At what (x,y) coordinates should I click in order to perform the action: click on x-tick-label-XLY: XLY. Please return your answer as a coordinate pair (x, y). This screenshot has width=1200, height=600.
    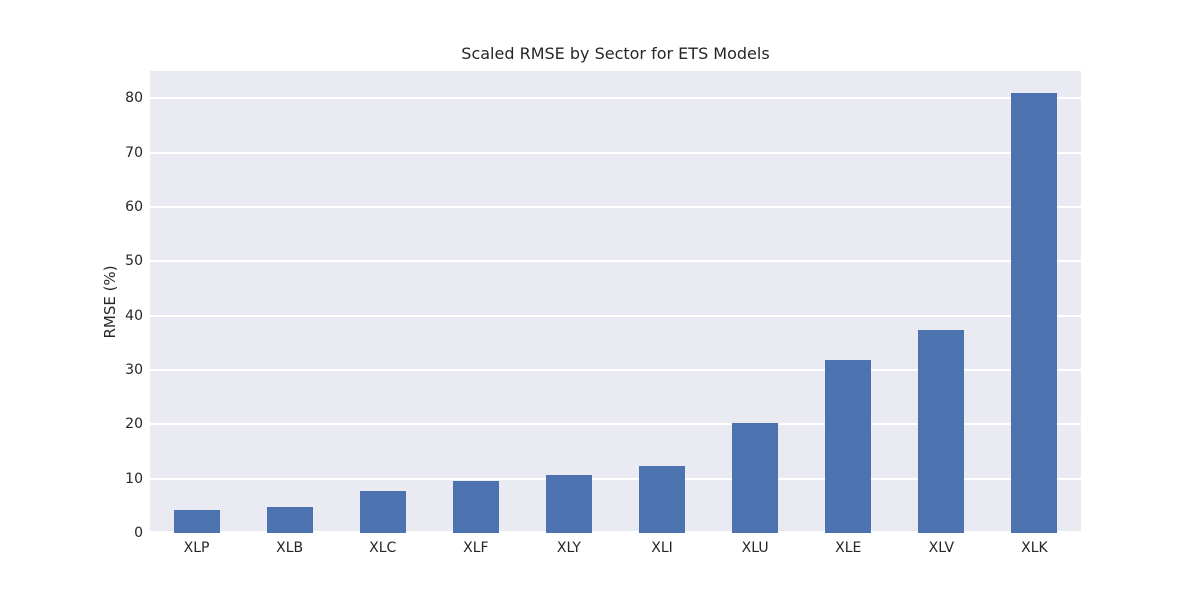
    Looking at the image, I should click on (568, 548).